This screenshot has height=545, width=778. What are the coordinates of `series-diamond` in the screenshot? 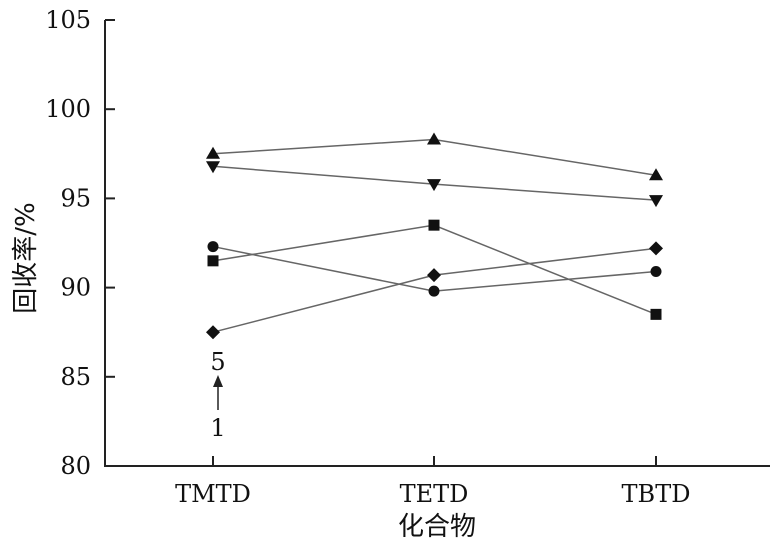 It's located at (434, 290).